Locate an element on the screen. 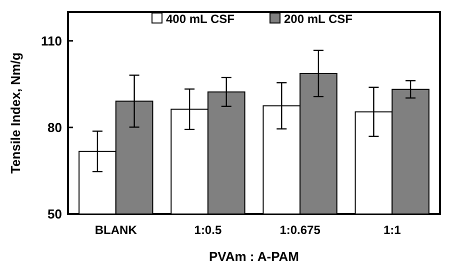  y-axis-title: Tensile Index, Nm/g is located at coordinates (15, 113).